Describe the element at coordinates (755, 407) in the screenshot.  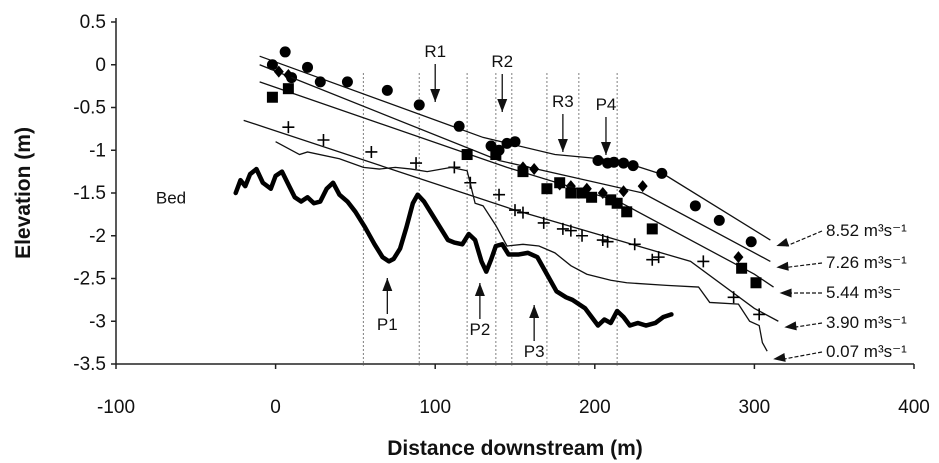
I see `x-tick-label: 300` at that location.